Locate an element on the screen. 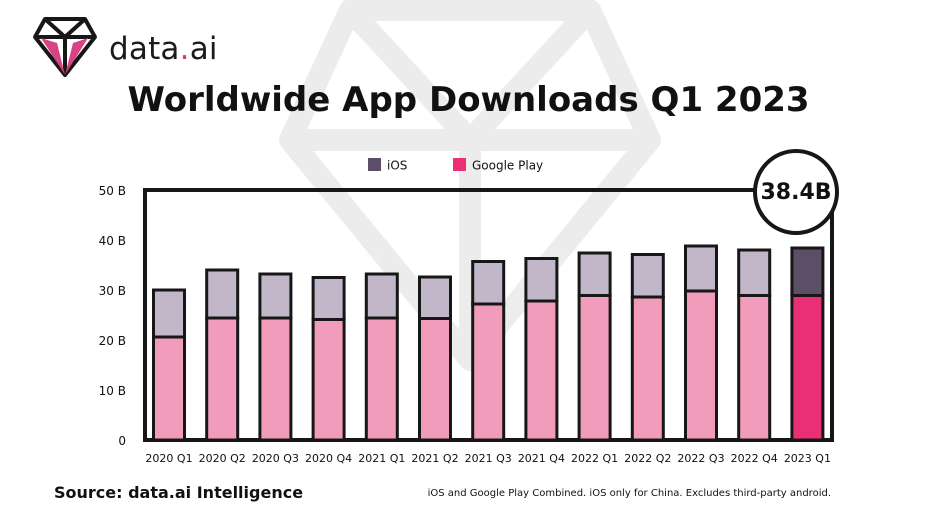 This screenshot has height=526, width=937. x-tick-label: 2023 Q1 is located at coordinates (807, 458).